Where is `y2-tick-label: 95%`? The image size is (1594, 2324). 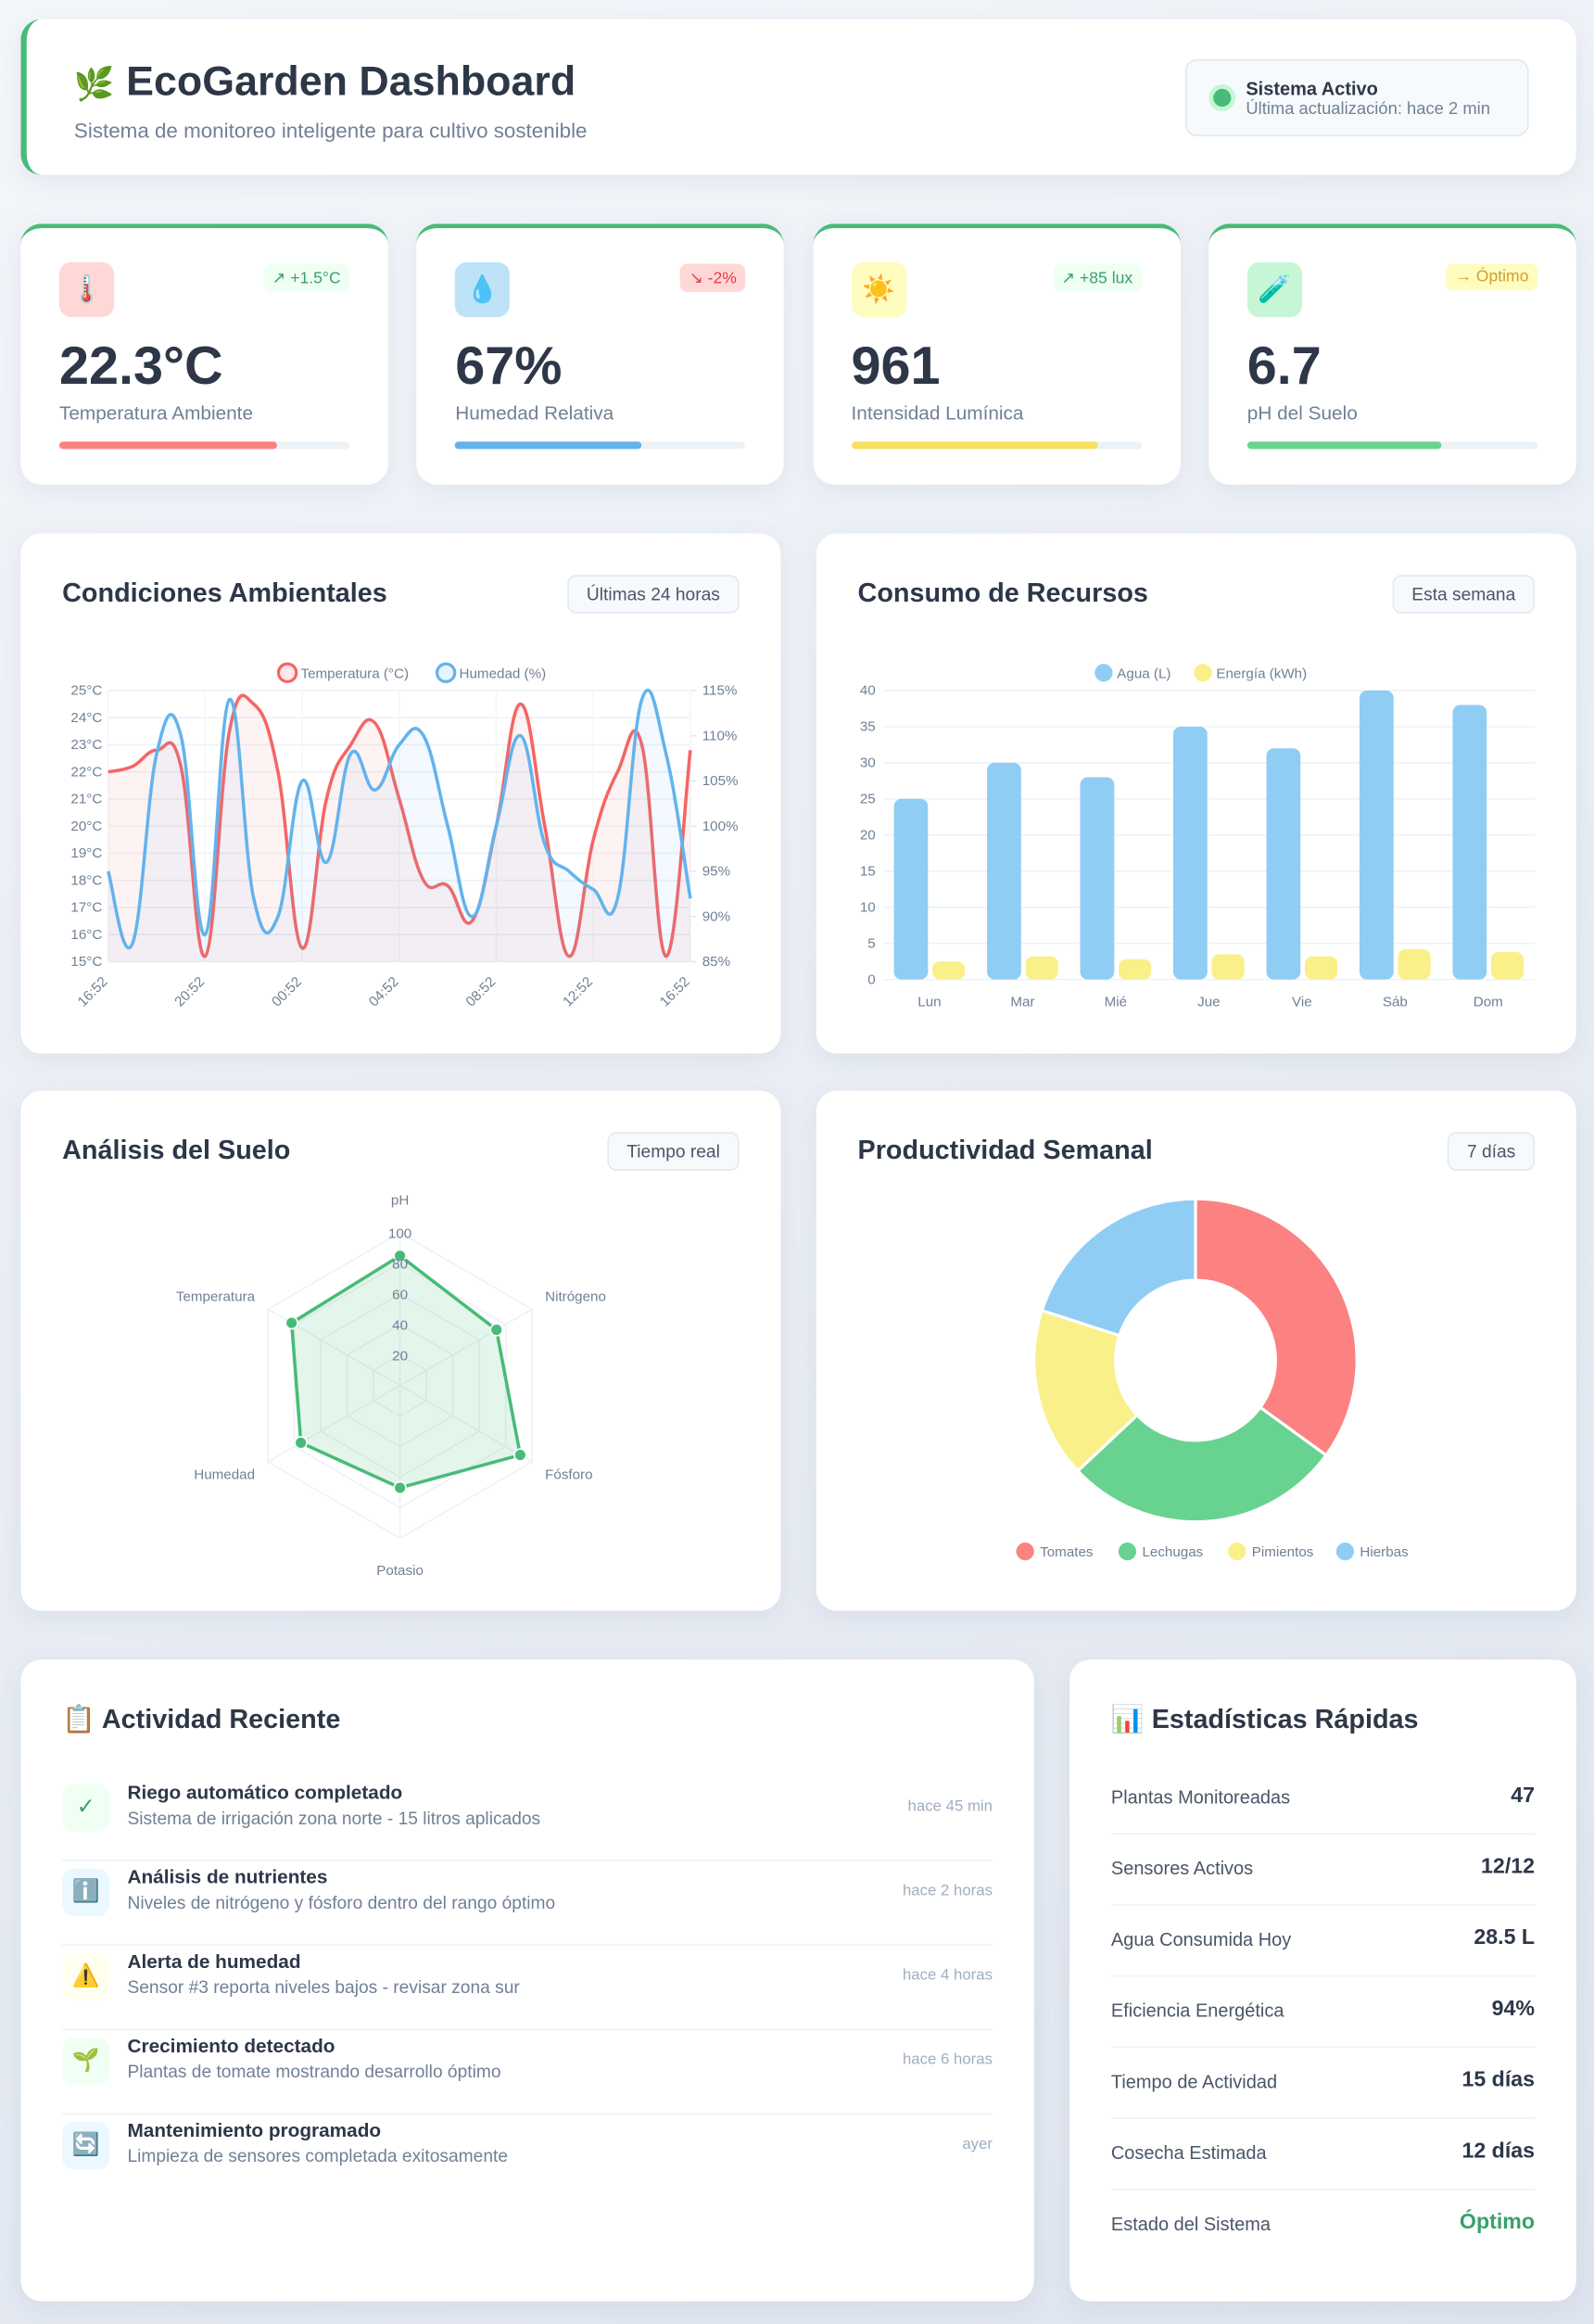
y2-tick-label: 95% is located at coordinates (716, 872).